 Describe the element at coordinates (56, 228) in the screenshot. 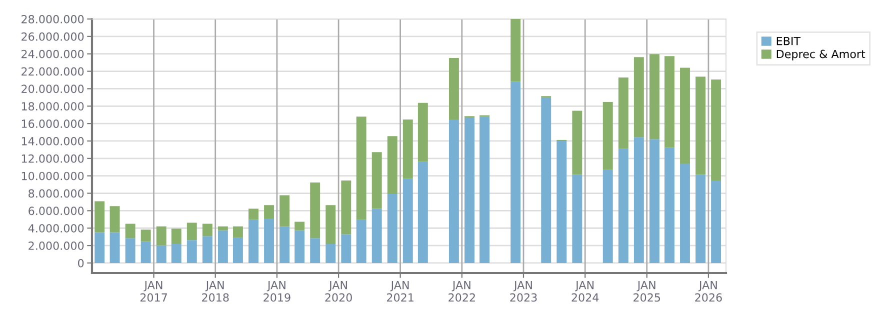

I see `y-tick-label: 4.000.000` at that location.